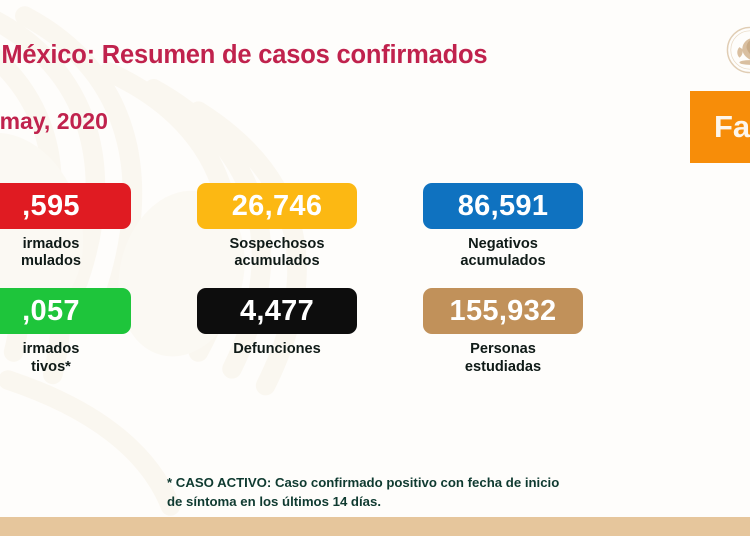 This screenshot has width=750, height=536. What do you see at coordinates (54, 121) in the screenshot?
I see `page-subtitle: o – 14 may, 2020` at bounding box center [54, 121].